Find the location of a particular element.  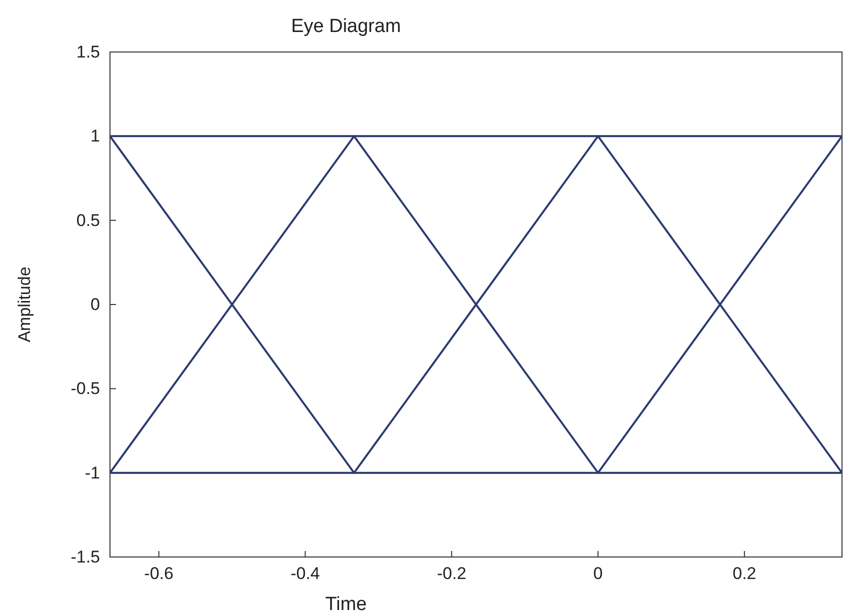

x-tick-label: 0 is located at coordinates (598, 574).